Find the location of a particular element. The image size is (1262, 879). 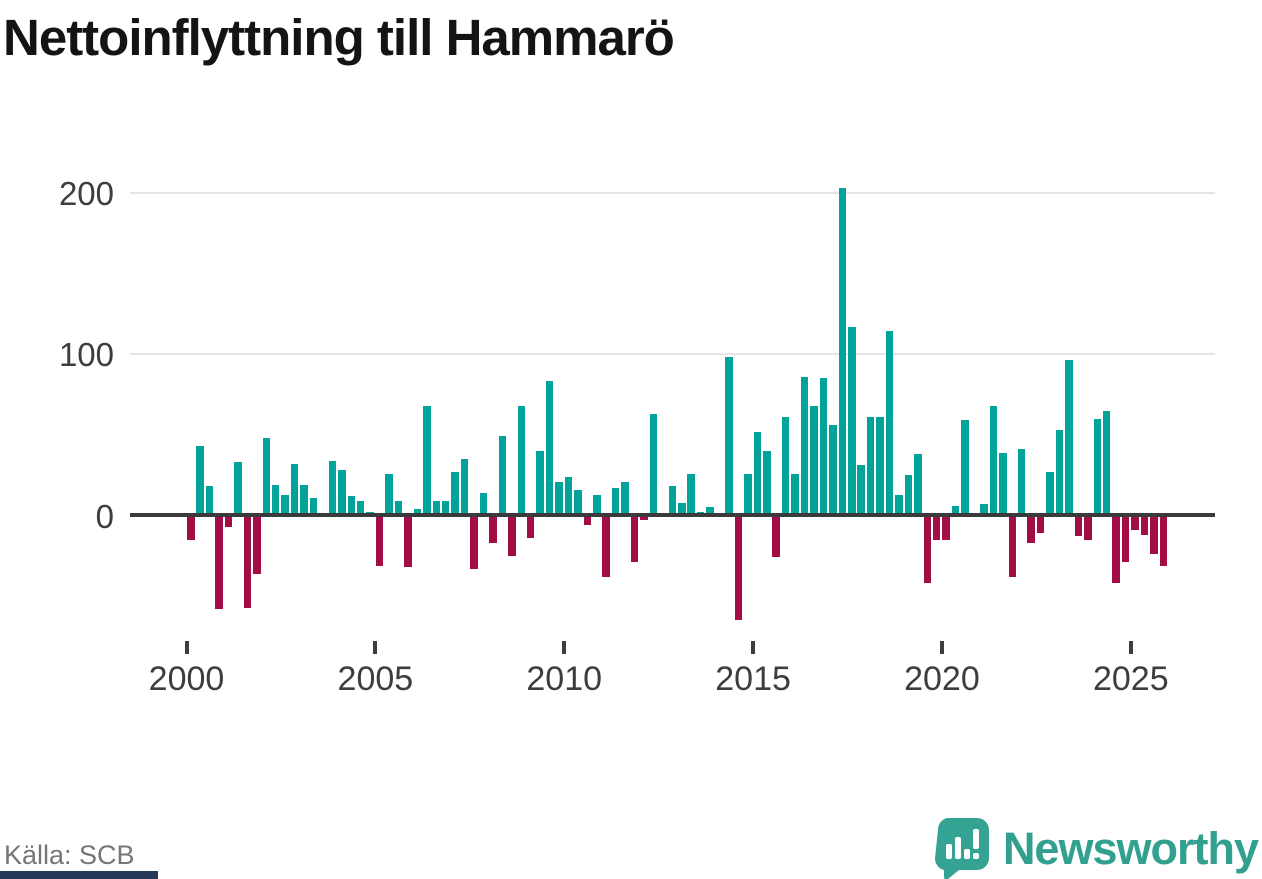

bar-2015-q3 is located at coordinates (776, 536).